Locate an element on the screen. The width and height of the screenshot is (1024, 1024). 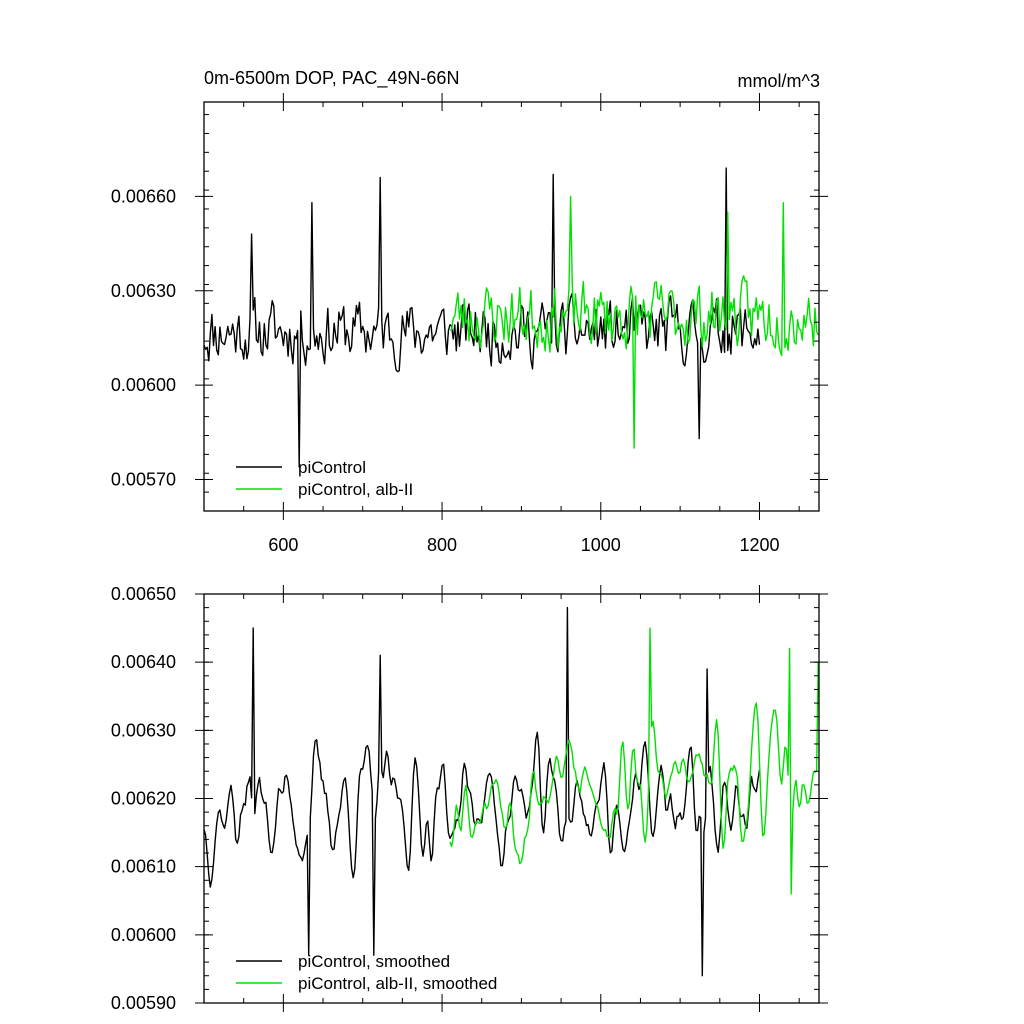
x-tick-label: 1200 is located at coordinates (759, 545).